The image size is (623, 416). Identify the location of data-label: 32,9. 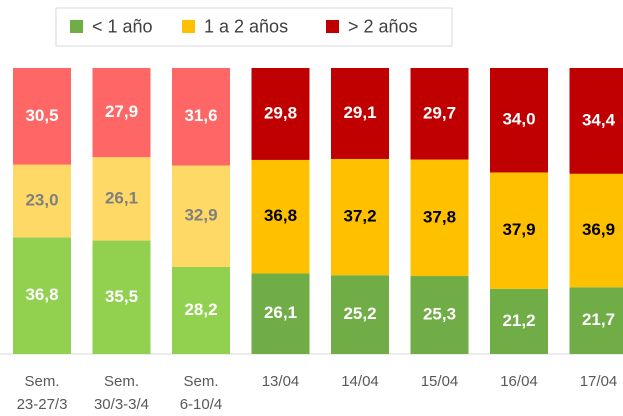
(200, 215).